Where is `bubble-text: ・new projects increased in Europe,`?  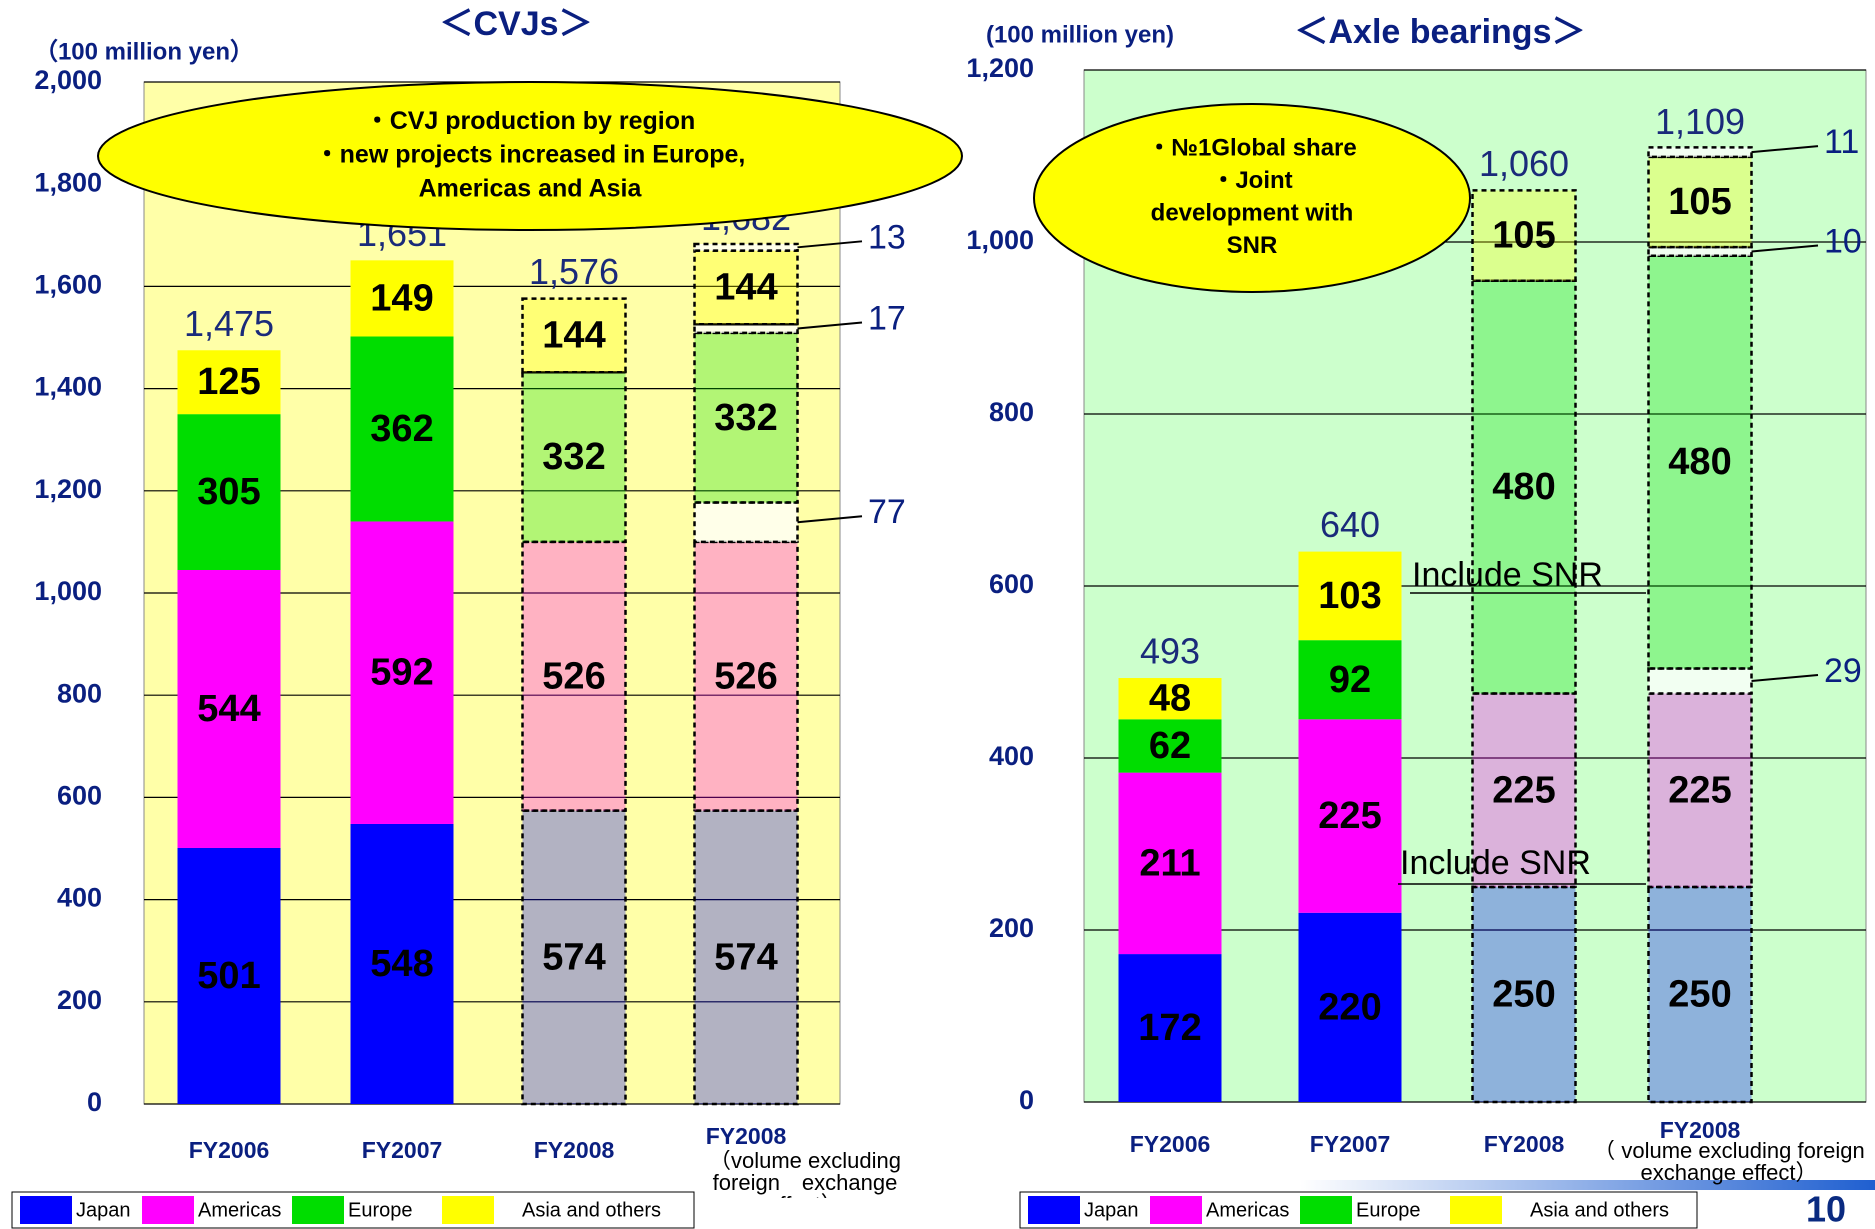
bubble-text: ・new projects increased in Europe, is located at coordinates (530, 155).